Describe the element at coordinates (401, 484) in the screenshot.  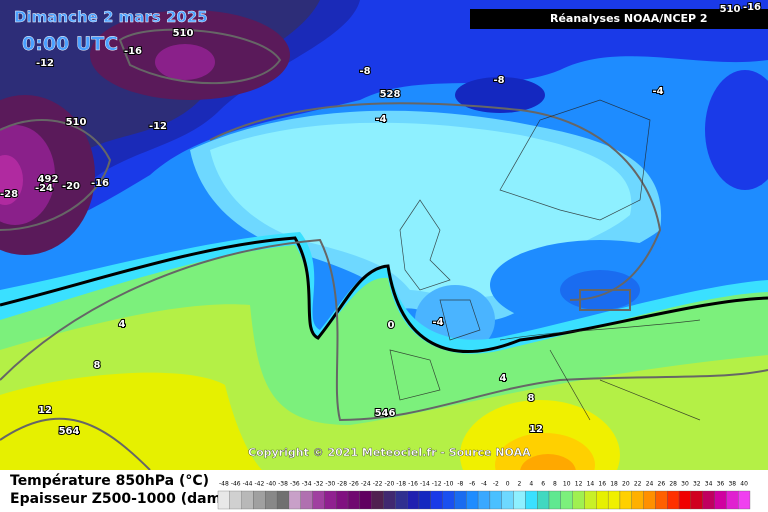
I see `scale-label: -18` at that location.